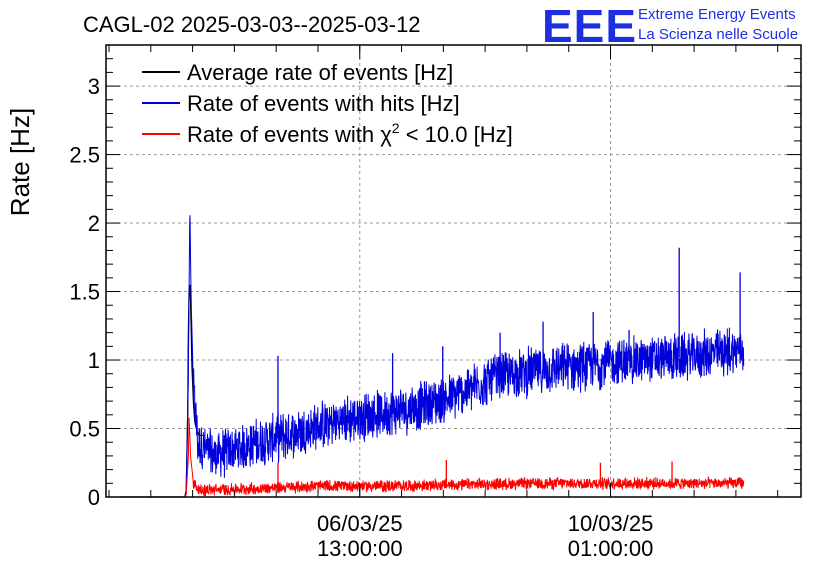 The width and height of the screenshot is (836, 577). Describe the element at coordinates (161, 391) in the screenshot. I see `series-average-line` at that location.